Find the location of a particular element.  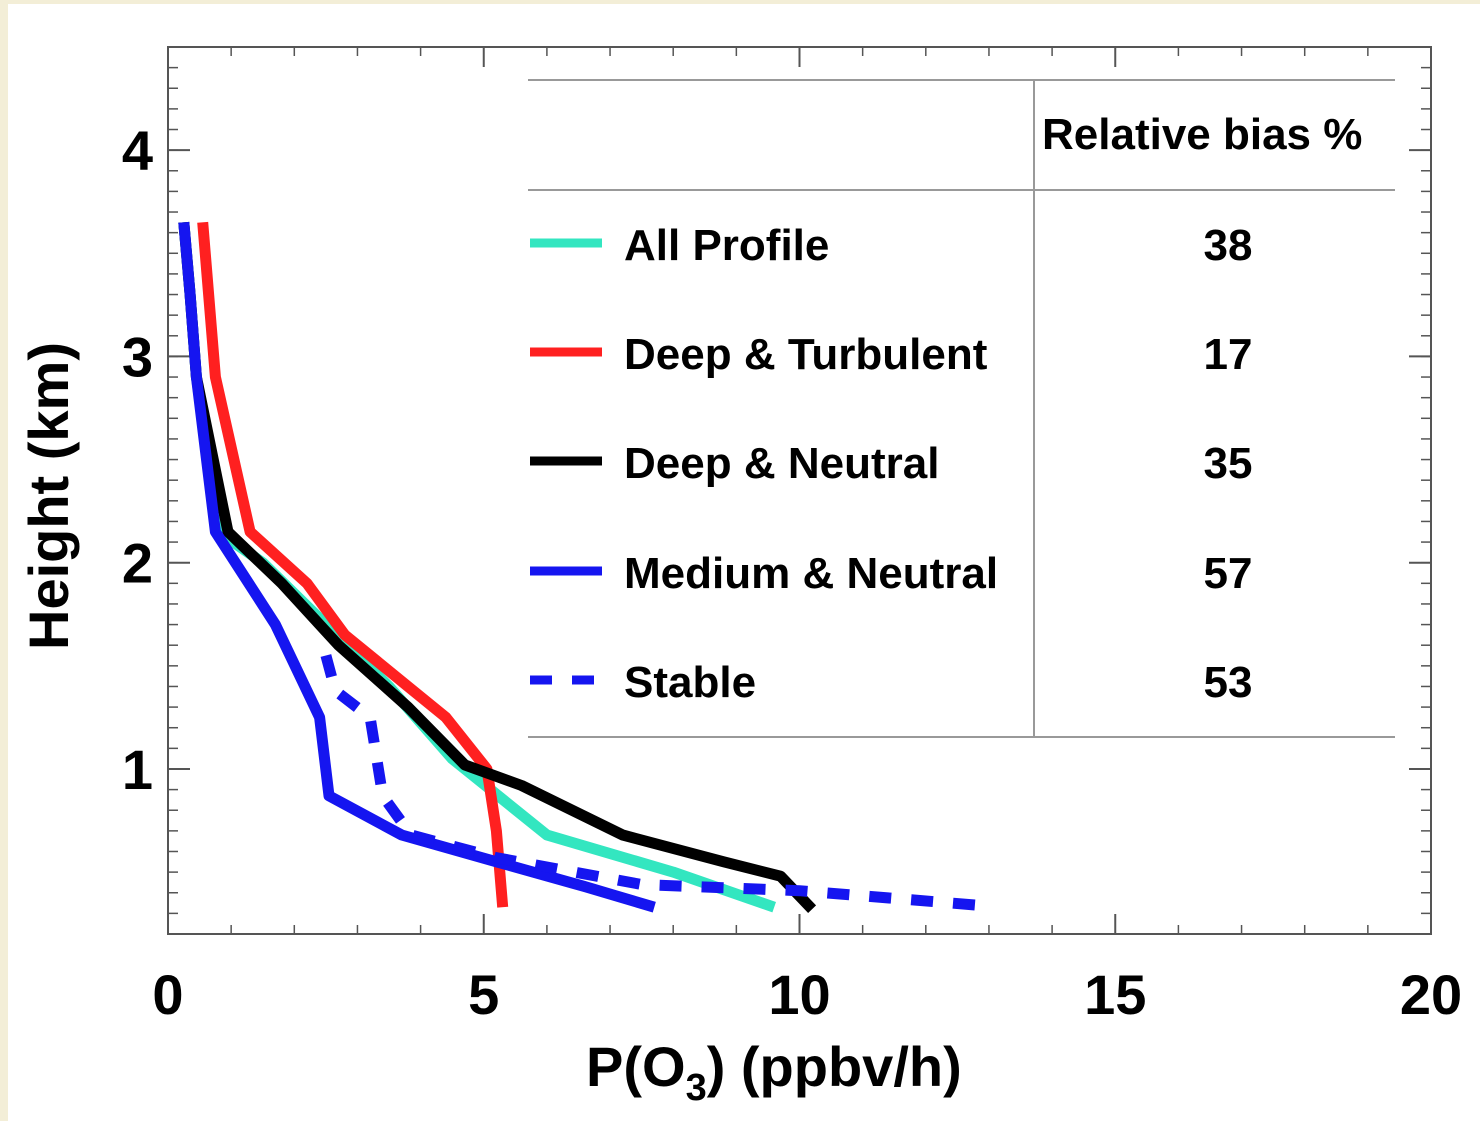

y-tick-label: 4 is located at coordinates (137, 150).